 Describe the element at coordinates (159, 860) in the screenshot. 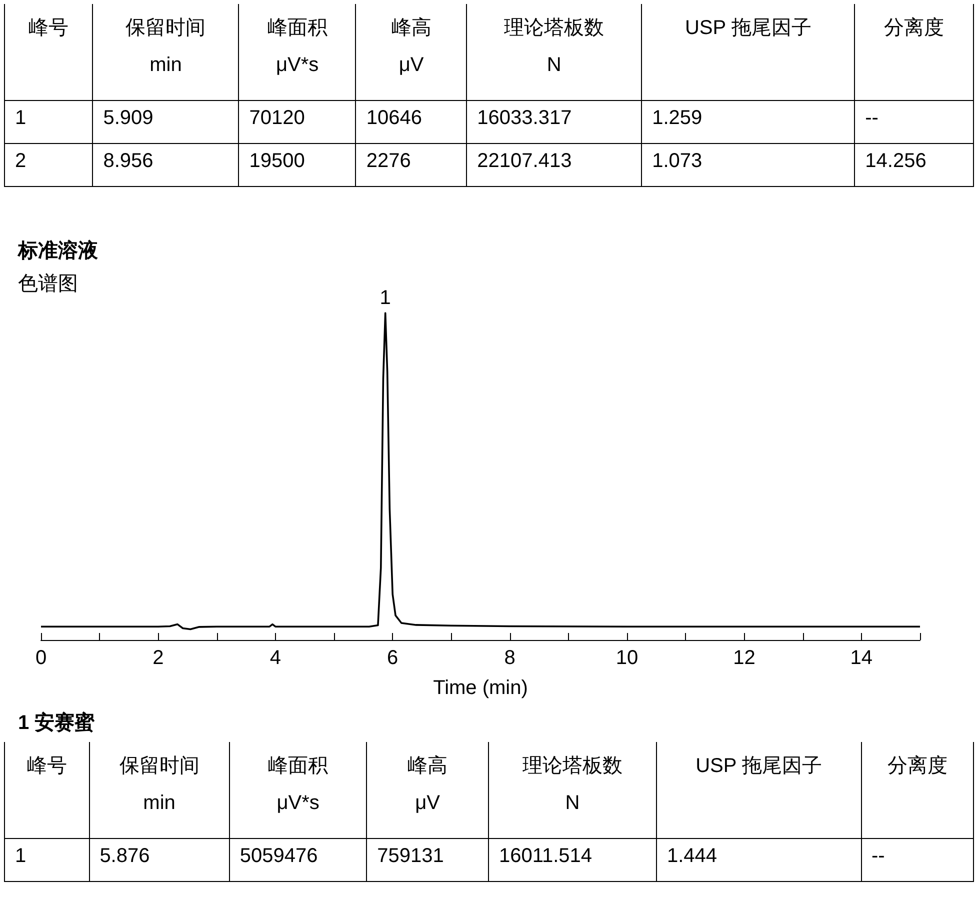

I see `text: 5.876` at that location.